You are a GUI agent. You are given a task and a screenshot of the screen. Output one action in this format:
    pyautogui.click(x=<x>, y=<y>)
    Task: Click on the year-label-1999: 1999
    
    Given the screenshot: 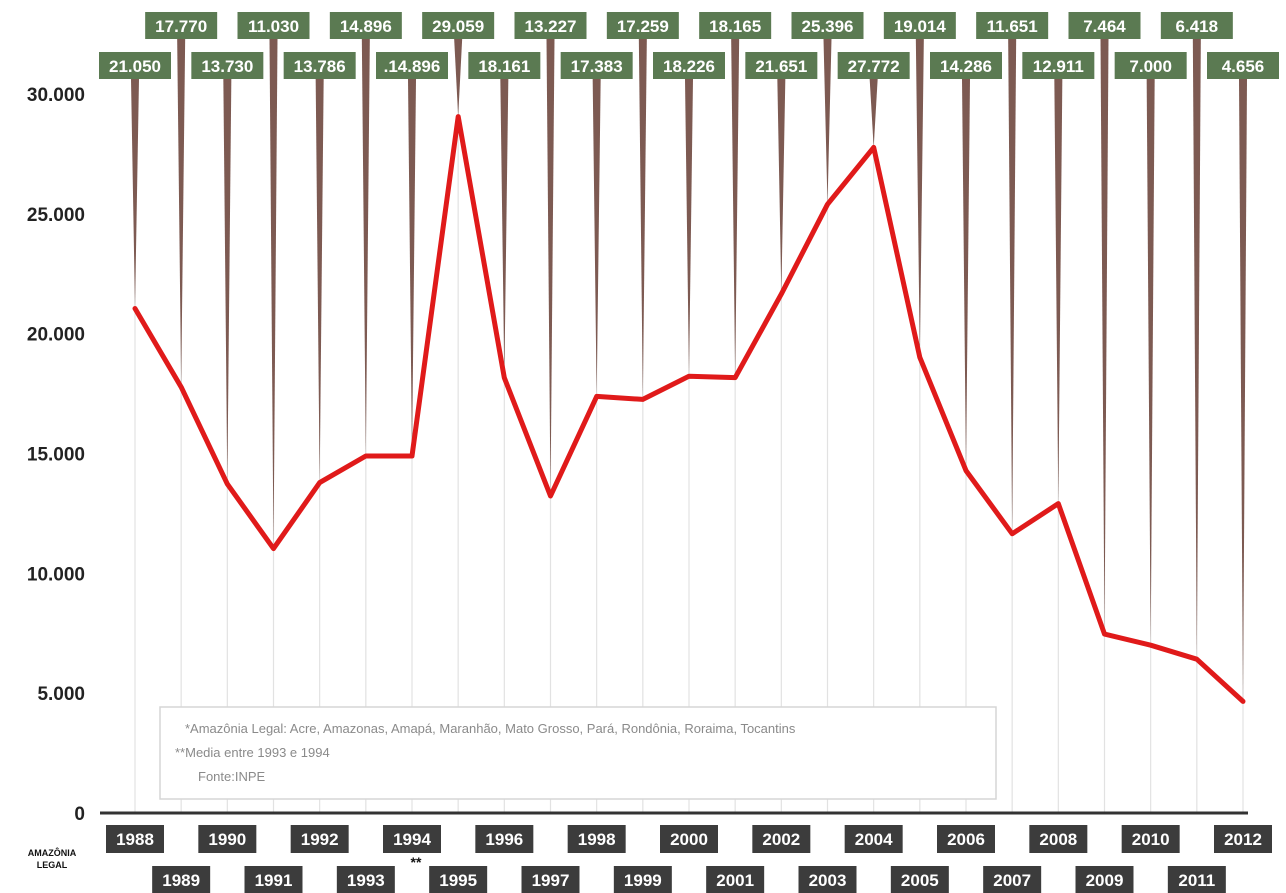 What is the action you would take?
    pyautogui.click(x=643, y=880)
    